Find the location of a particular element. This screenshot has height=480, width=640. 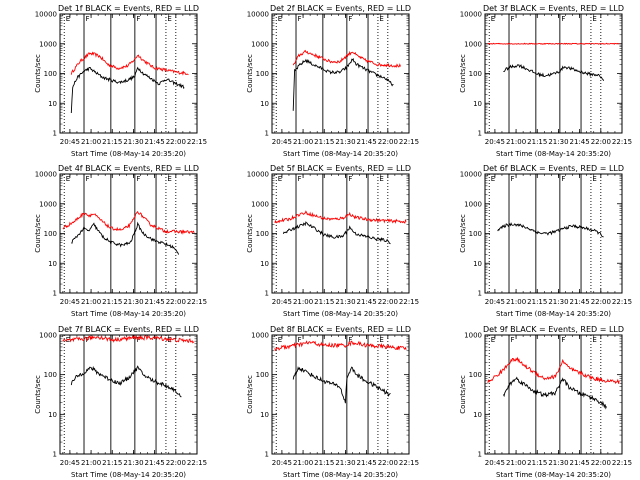

chart-title: Det 8f BLACK = Events, RED = LLD is located at coordinates (340, 329).